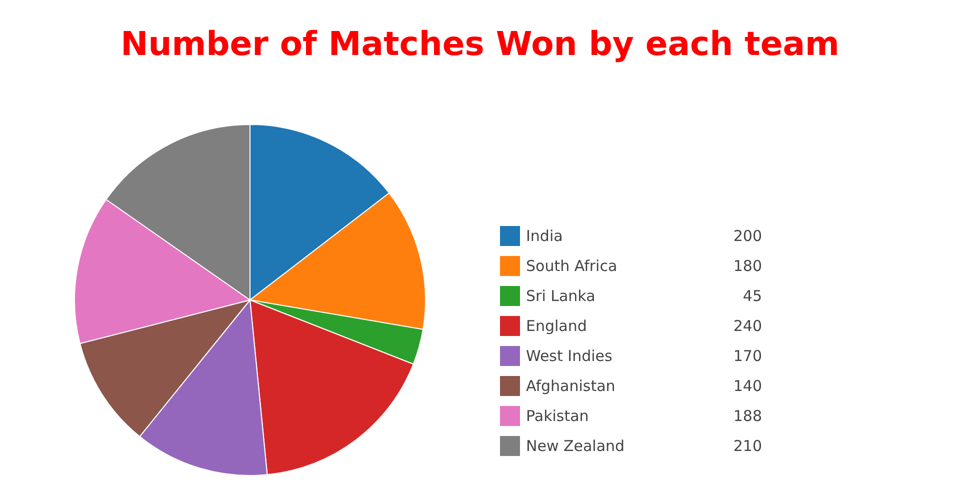 This screenshot has height=500, width=960. Describe the element at coordinates (747, 446) in the screenshot. I see `data-label: 210` at that location.